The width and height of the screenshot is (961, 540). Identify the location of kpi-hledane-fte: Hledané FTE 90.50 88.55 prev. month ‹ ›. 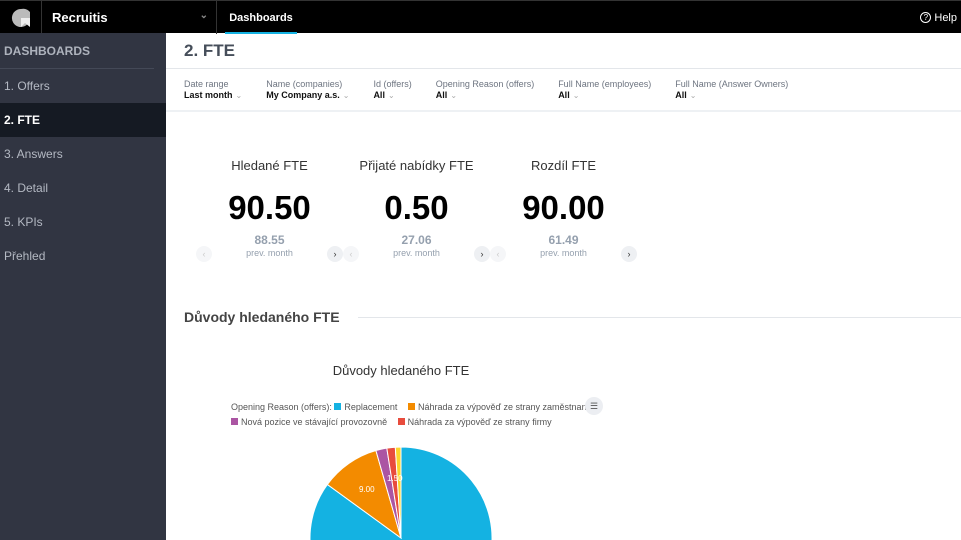
(269, 210).